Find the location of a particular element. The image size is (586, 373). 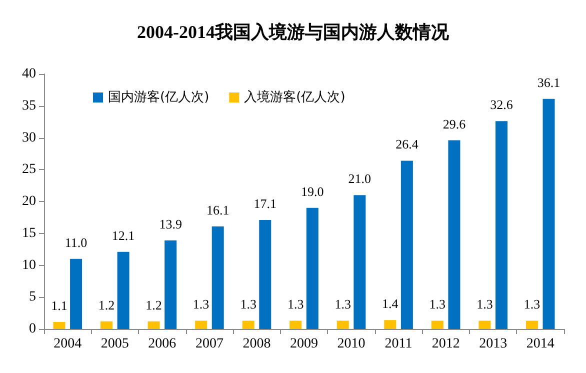

x-tick-label: 2008 is located at coordinates (256, 344).